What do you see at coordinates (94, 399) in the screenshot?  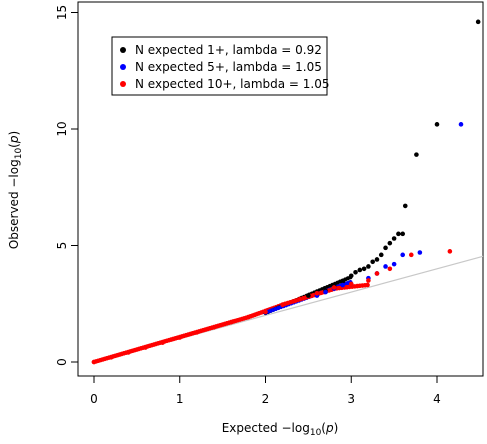 I see `x-tick-label: 0` at bounding box center [94, 399].